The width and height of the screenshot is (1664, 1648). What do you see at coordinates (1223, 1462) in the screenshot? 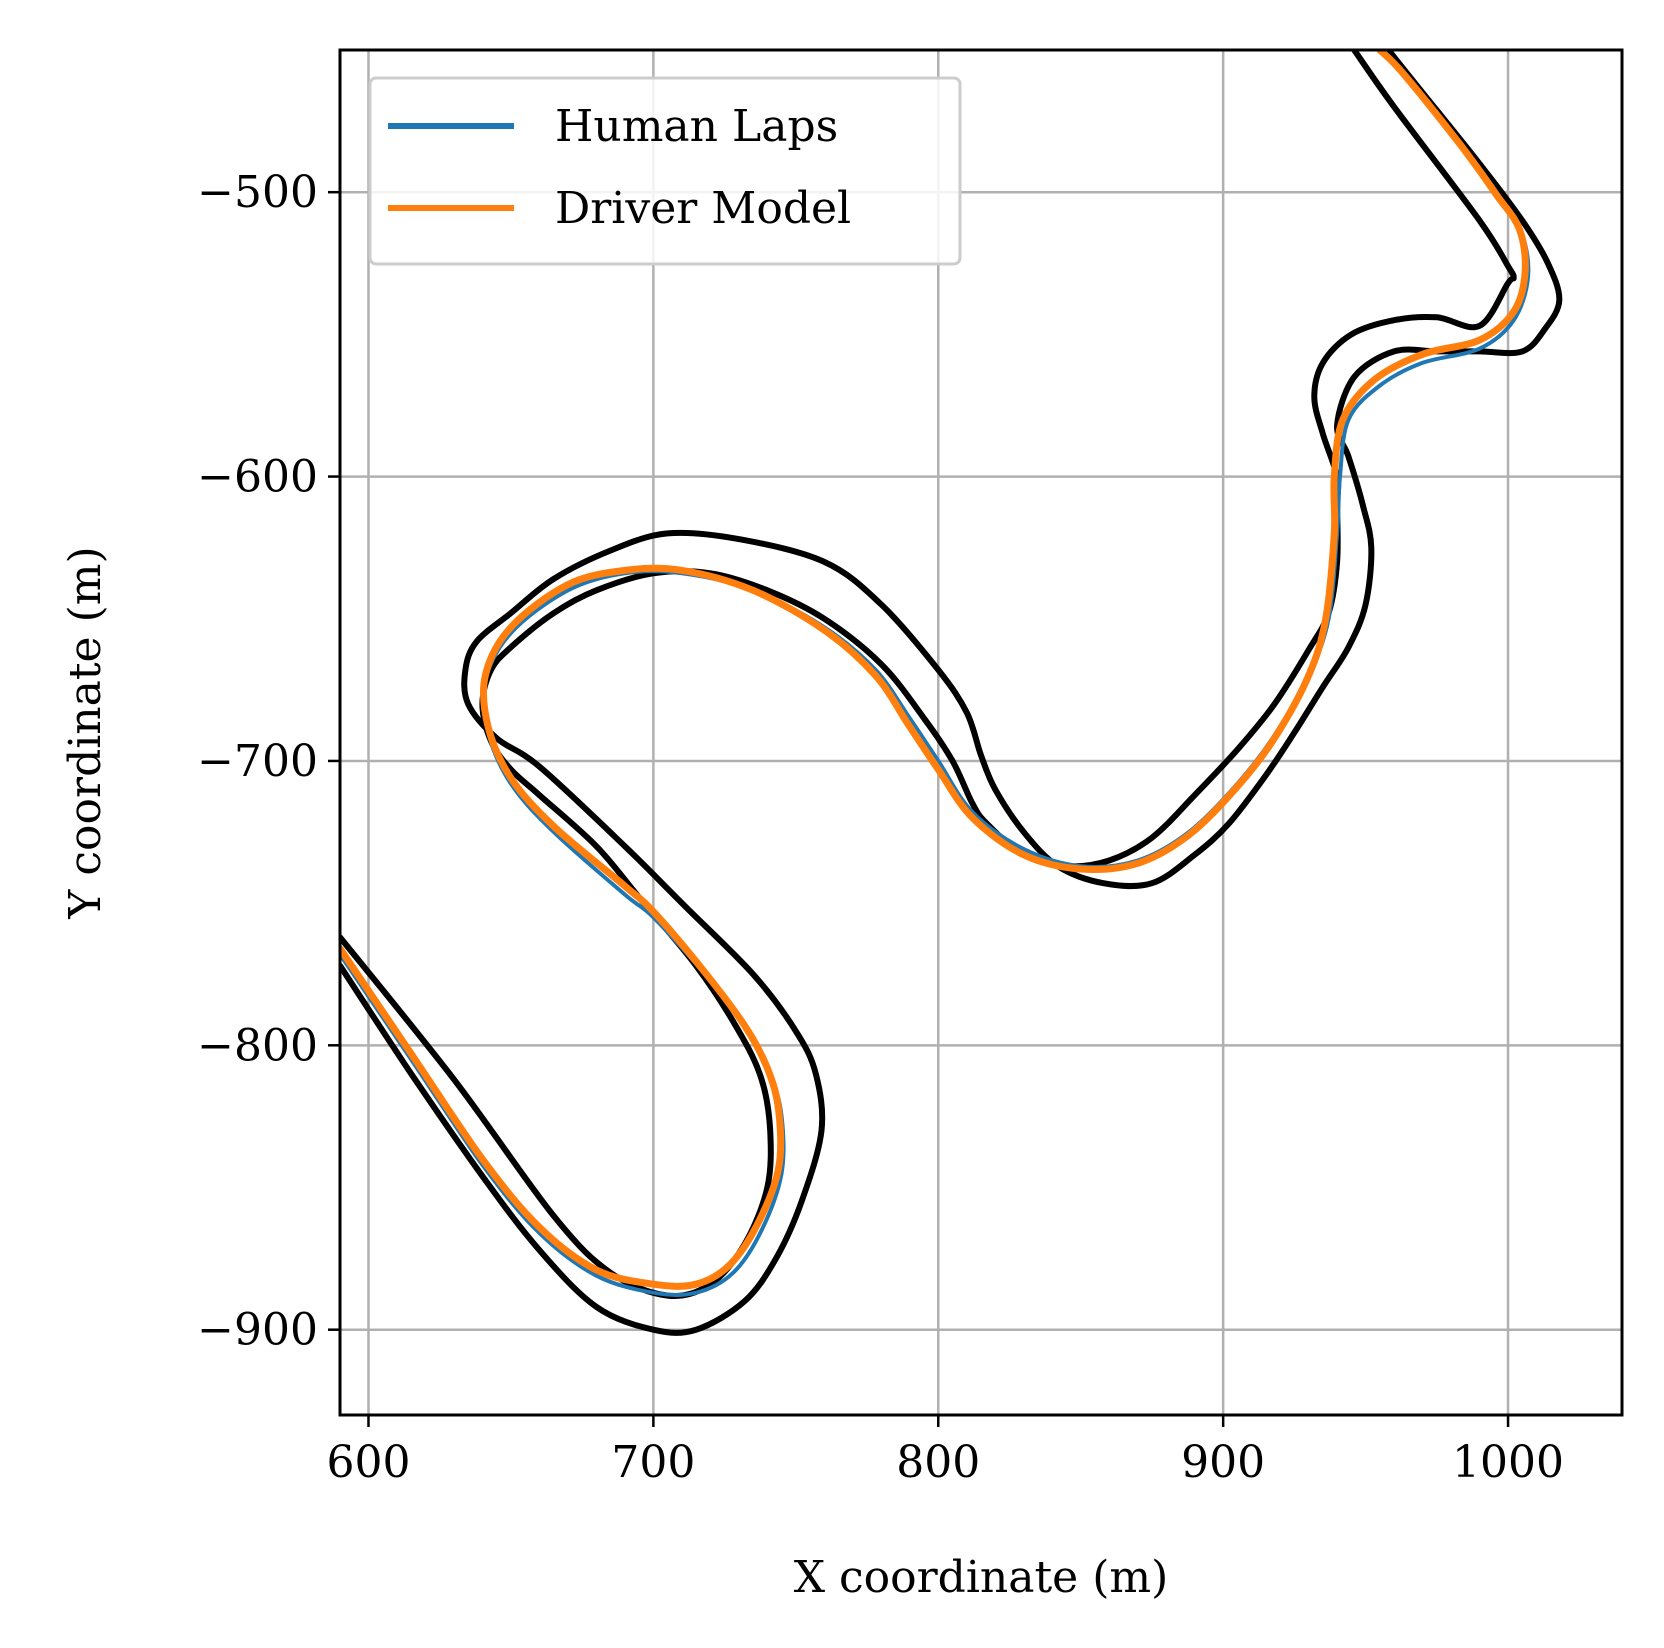
I see `x-tick-label: 900` at bounding box center [1223, 1462].